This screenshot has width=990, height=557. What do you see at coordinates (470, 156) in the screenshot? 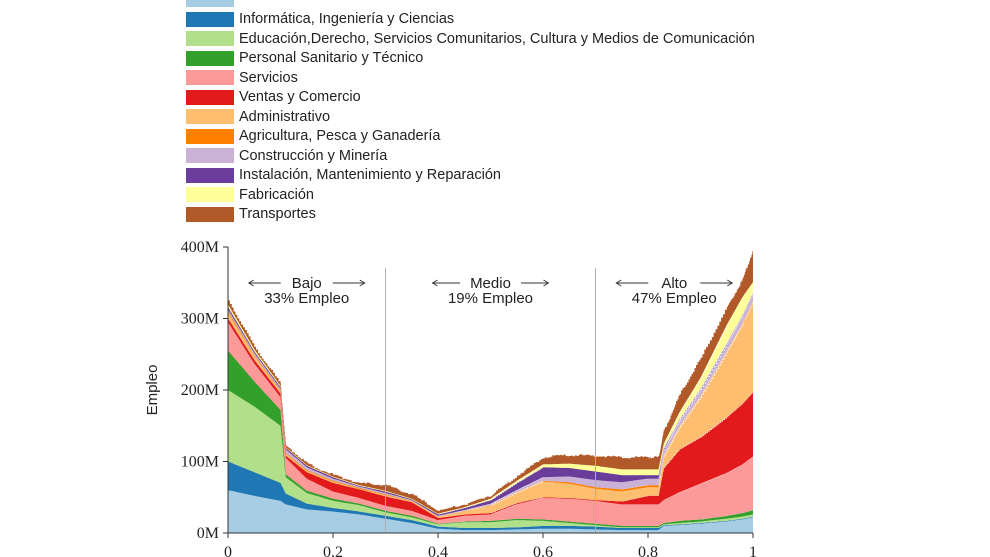
I see `legend-item: Construcción y Minería` at bounding box center [470, 156].